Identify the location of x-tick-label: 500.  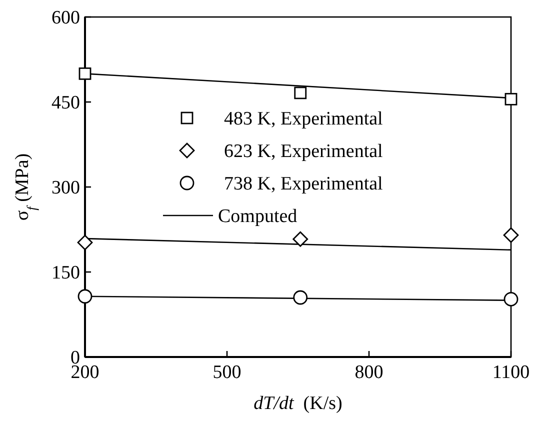
(227, 372).